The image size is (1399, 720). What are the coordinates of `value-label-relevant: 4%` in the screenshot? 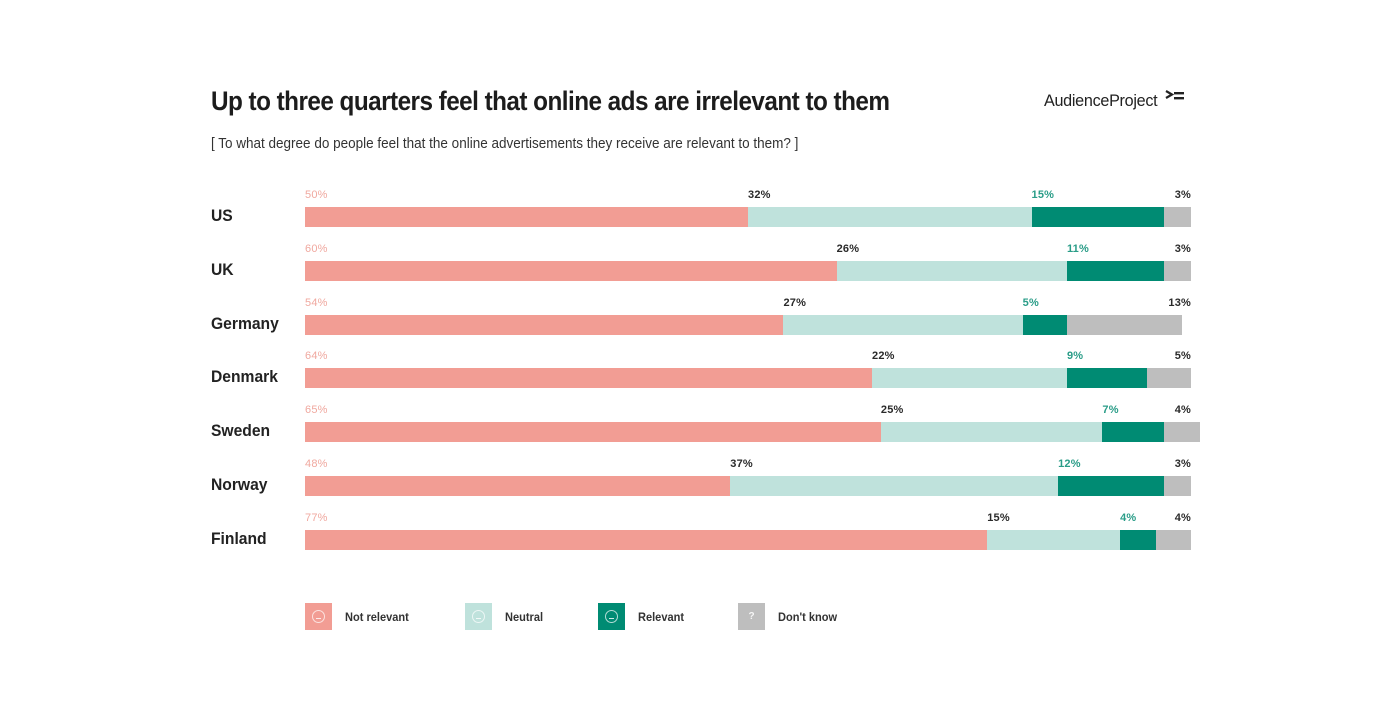 It's located at (1128, 518).